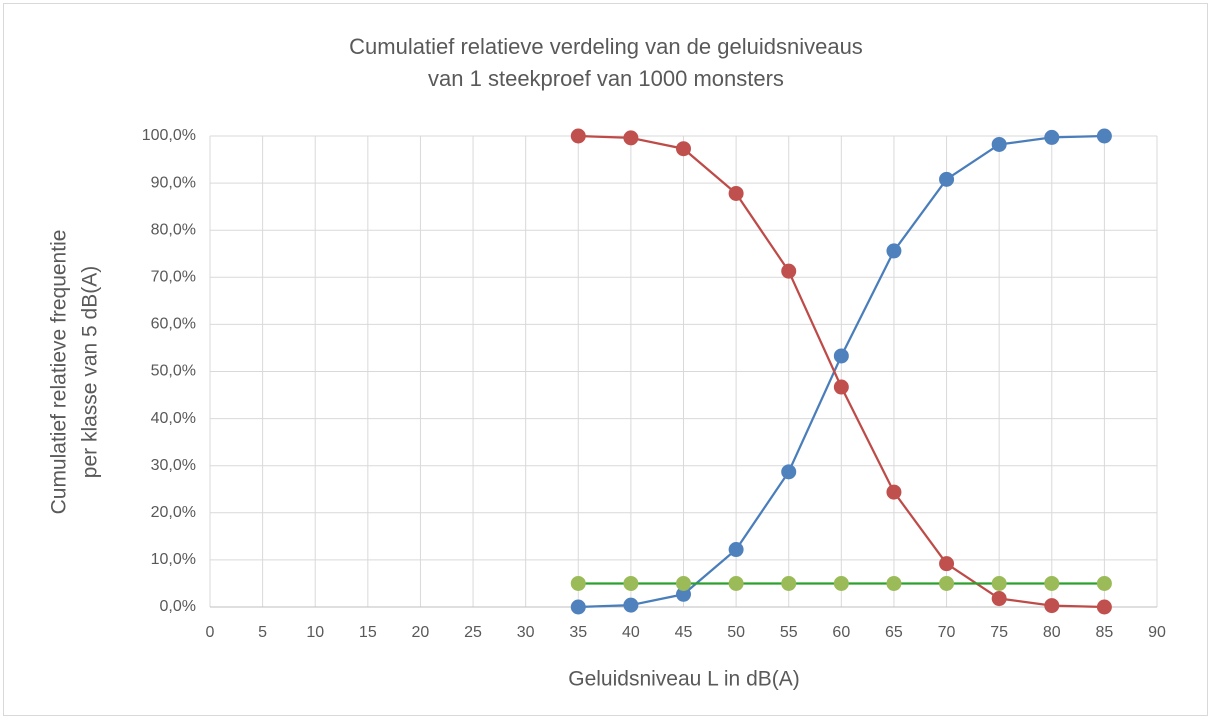 The height and width of the screenshot is (720, 1212). I want to click on x-tick-label: 5, so click(262, 632).